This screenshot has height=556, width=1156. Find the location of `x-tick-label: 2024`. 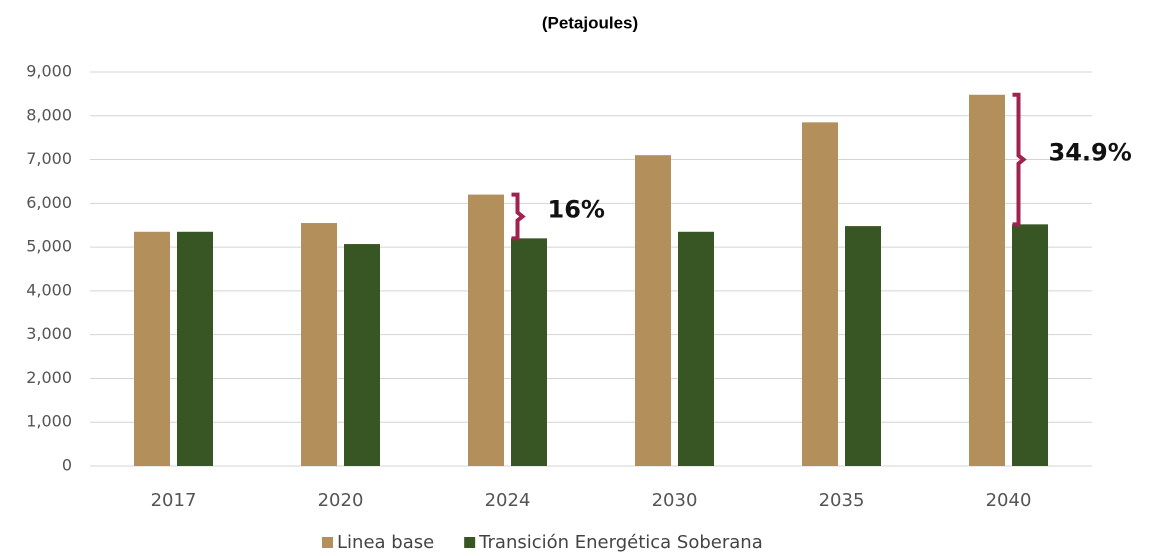

x-tick-label: 2024 is located at coordinates (508, 500).